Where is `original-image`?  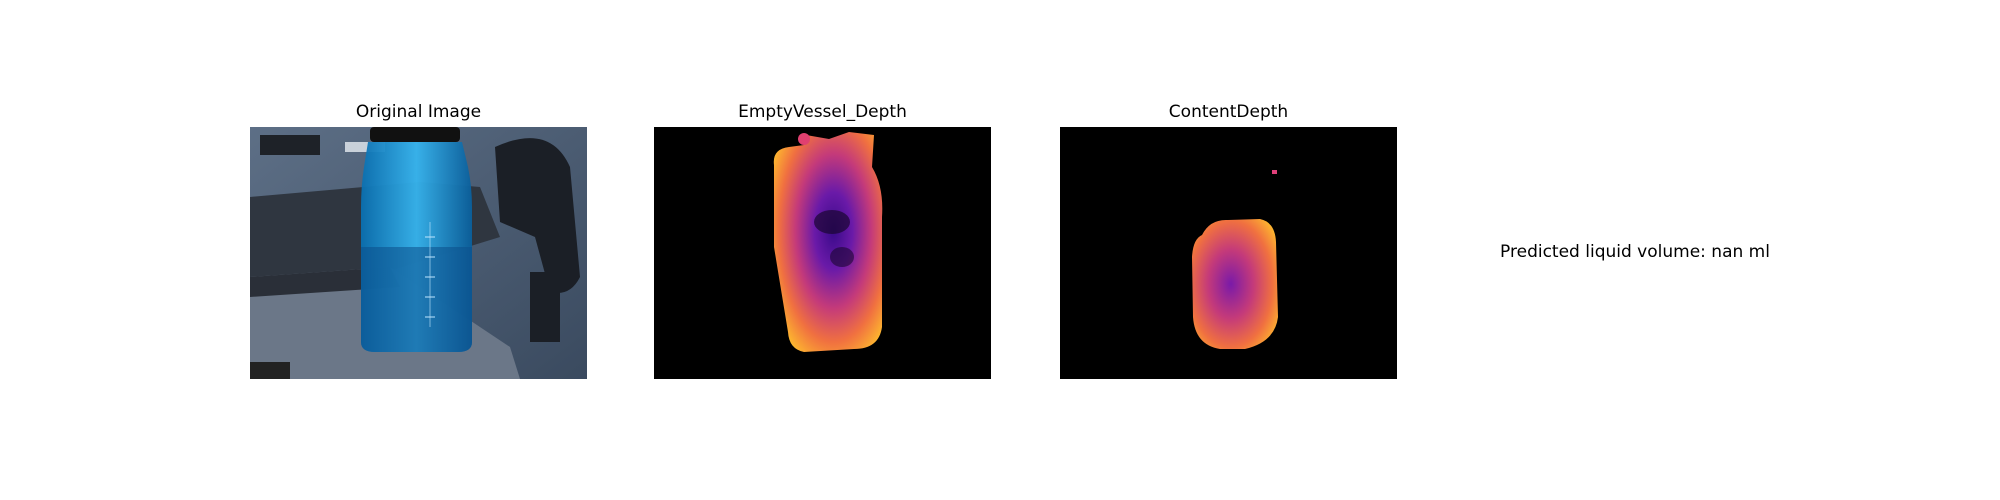 original-image is located at coordinates (418, 253).